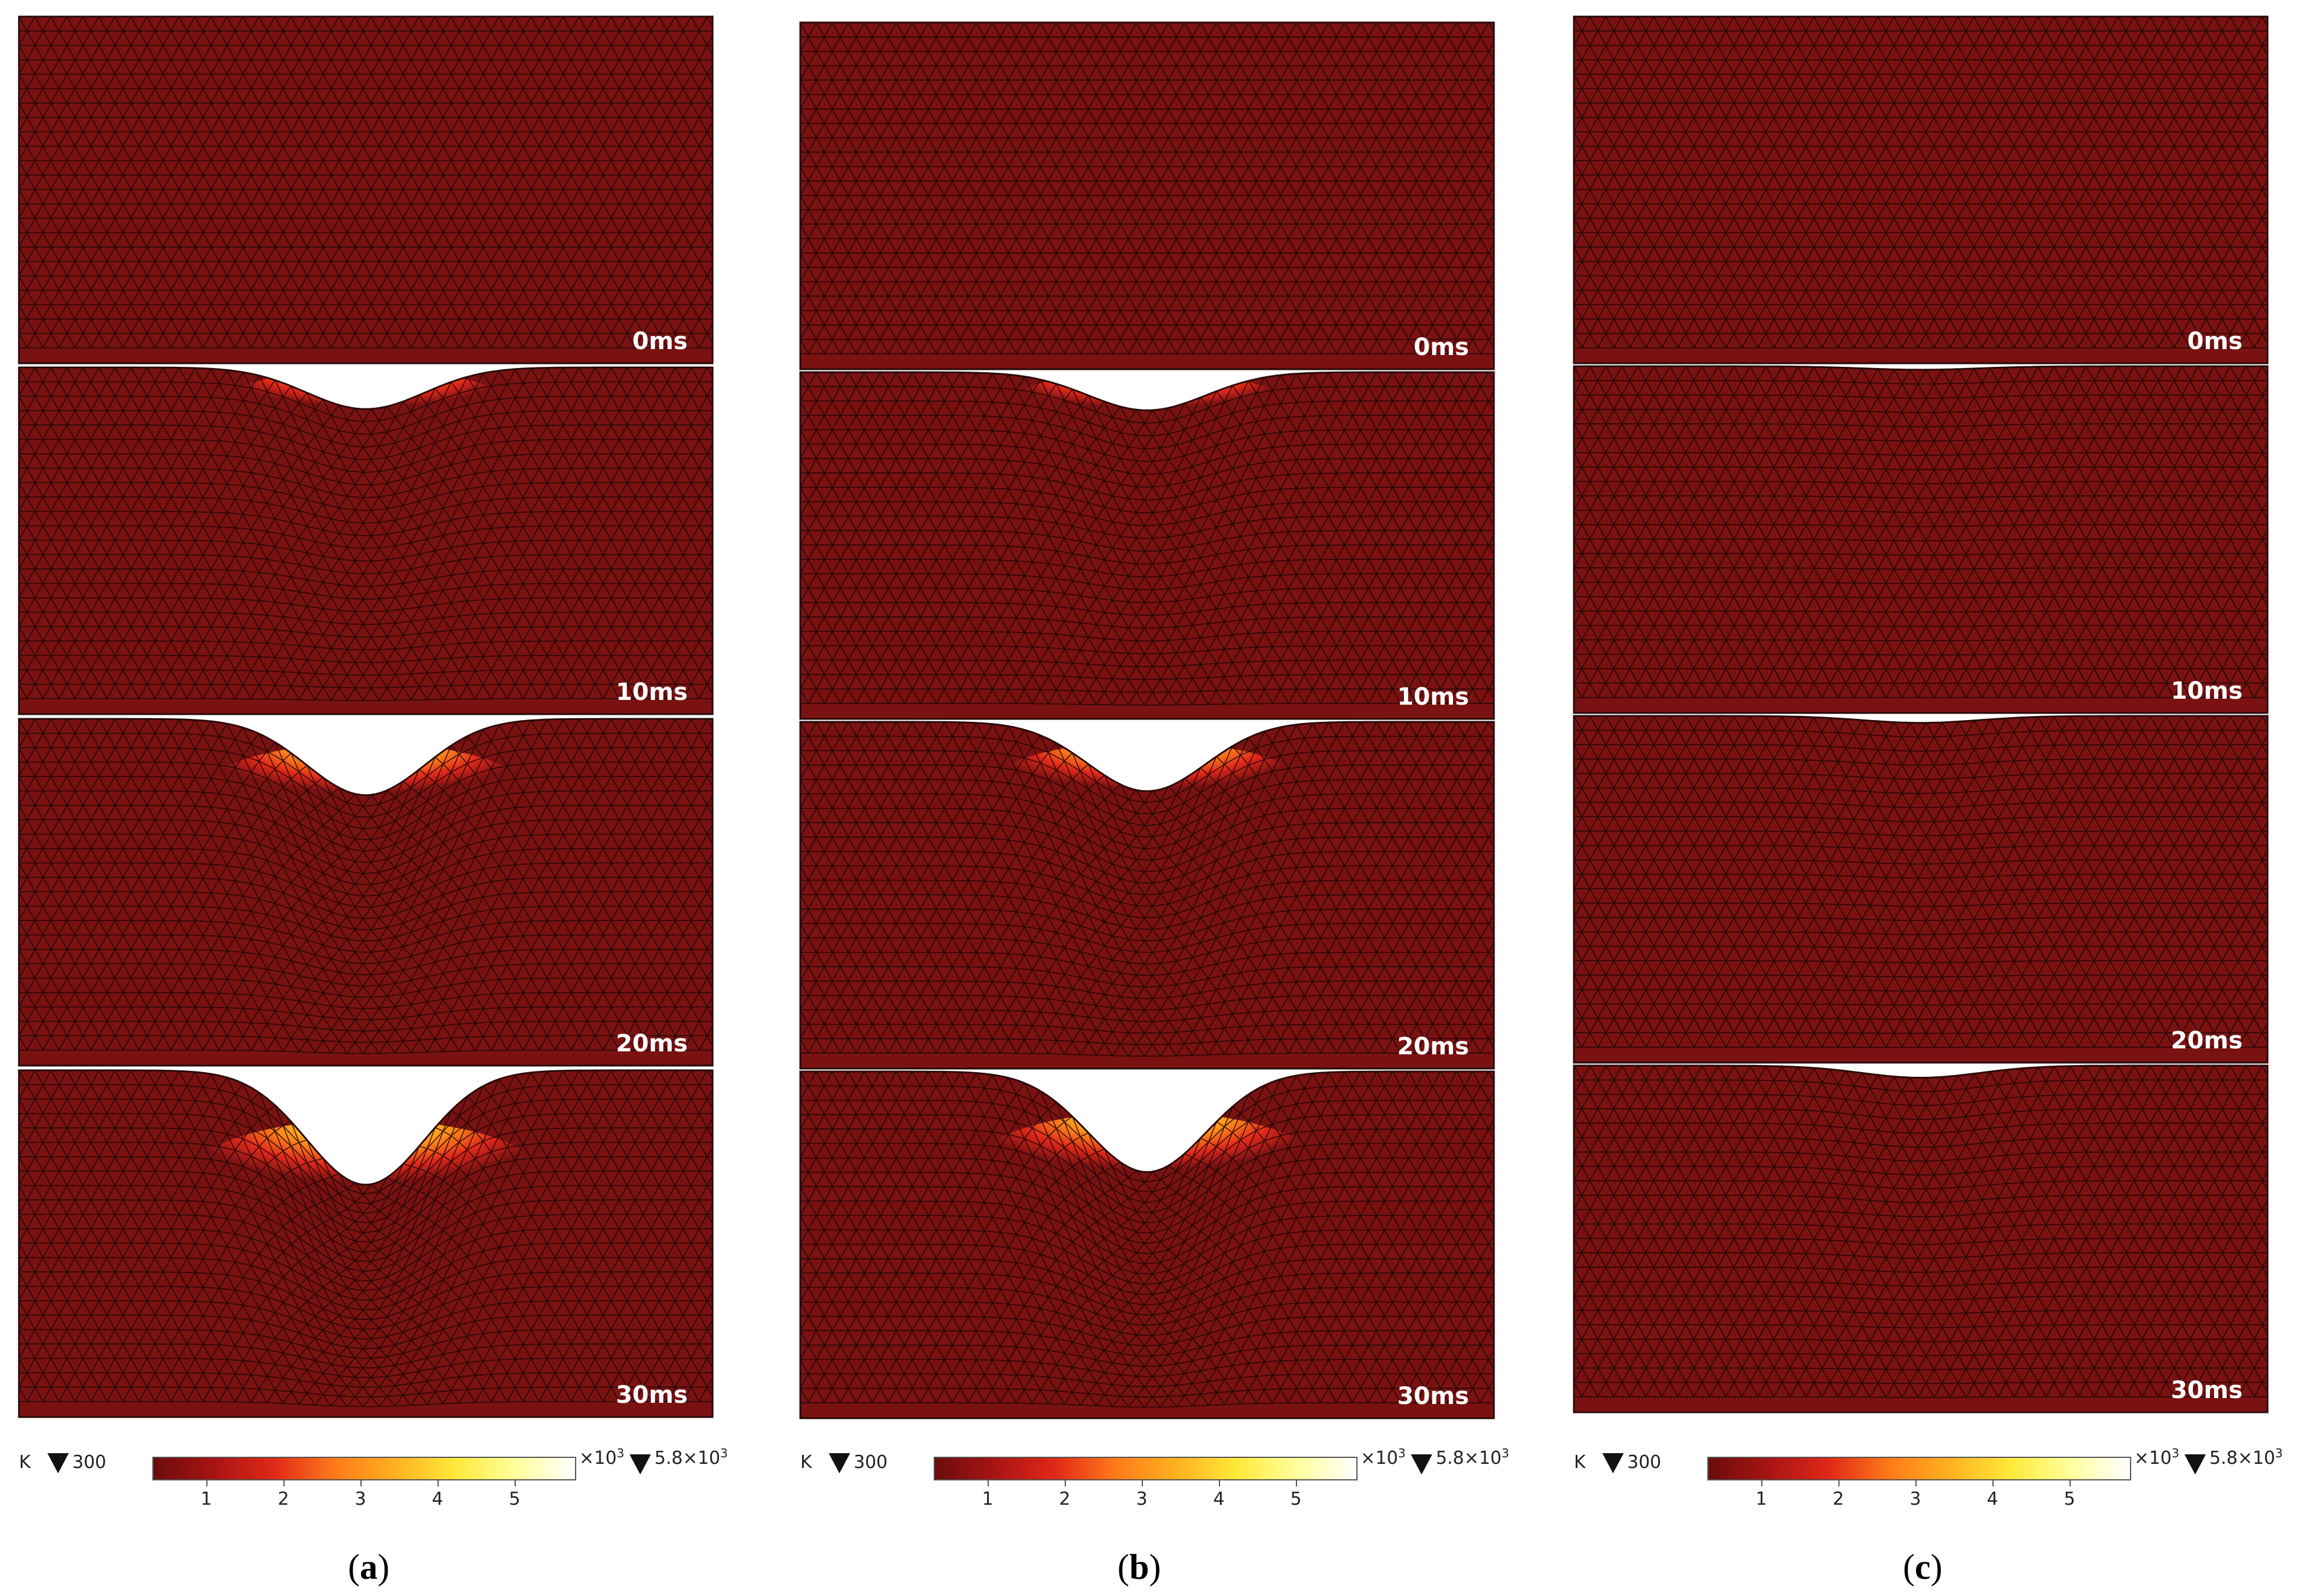 Image resolution: width=2309 pixels, height=1596 pixels. I want to click on panel-label: (a), so click(368, 1567).